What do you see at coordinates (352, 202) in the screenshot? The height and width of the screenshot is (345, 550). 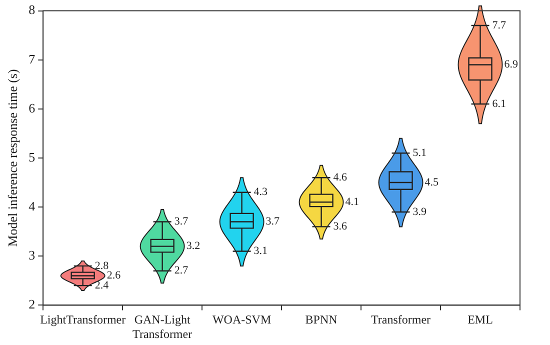 I see `annotation: 4.1` at bounding box center [352, 202].